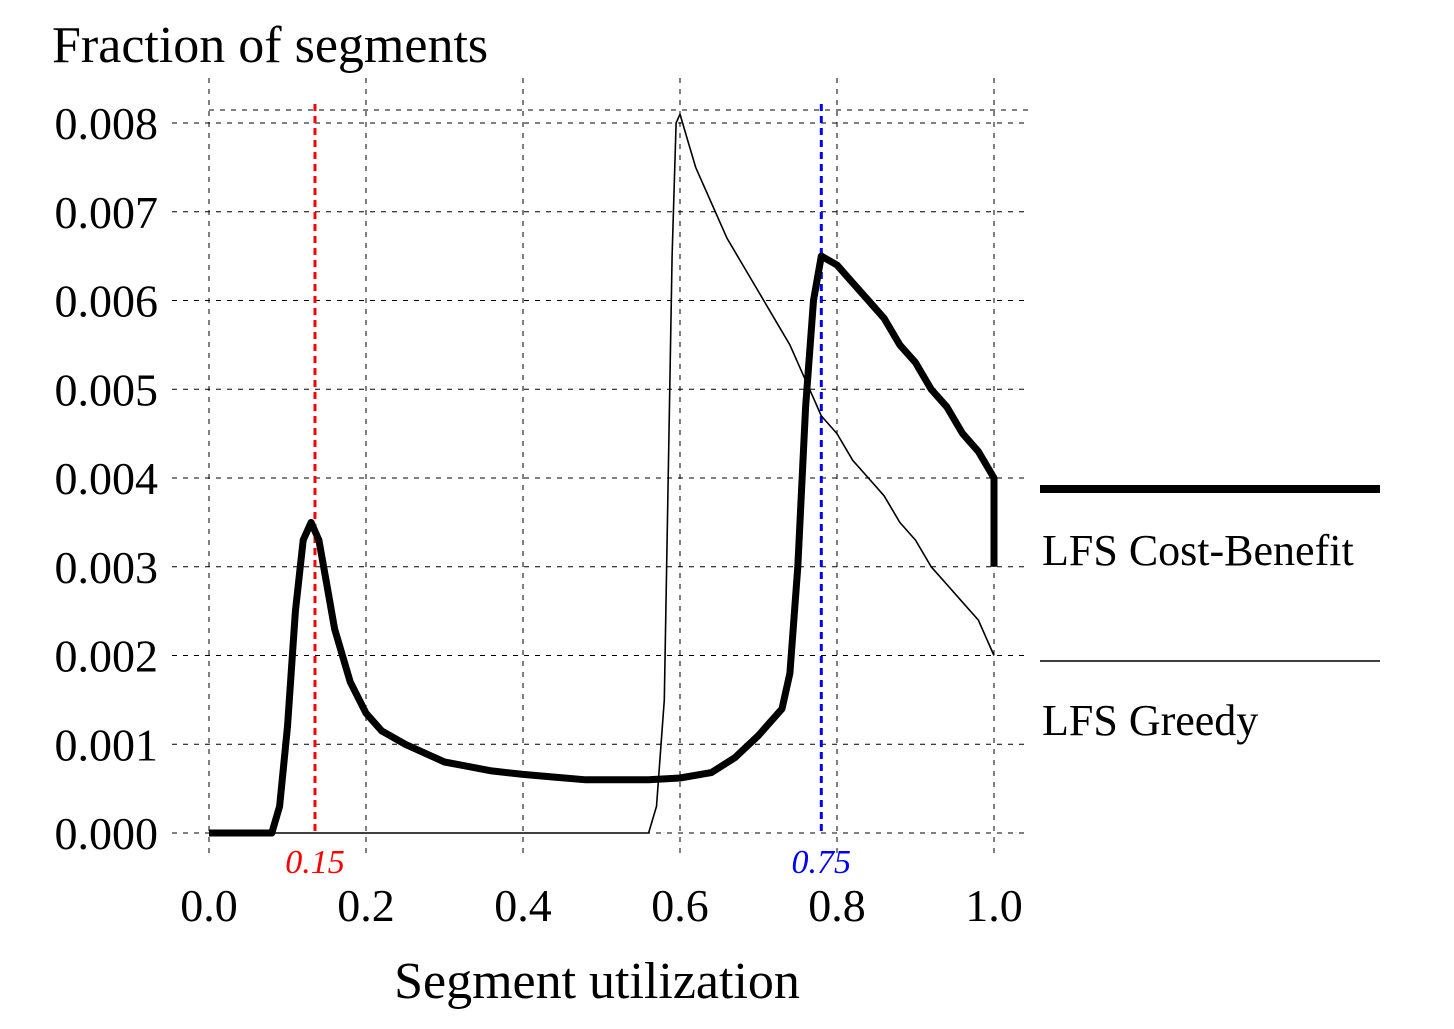  Describe the element at coordinates (209, 905) in the screenshot. I see `x-tick-label-0: 0.0` at that location.